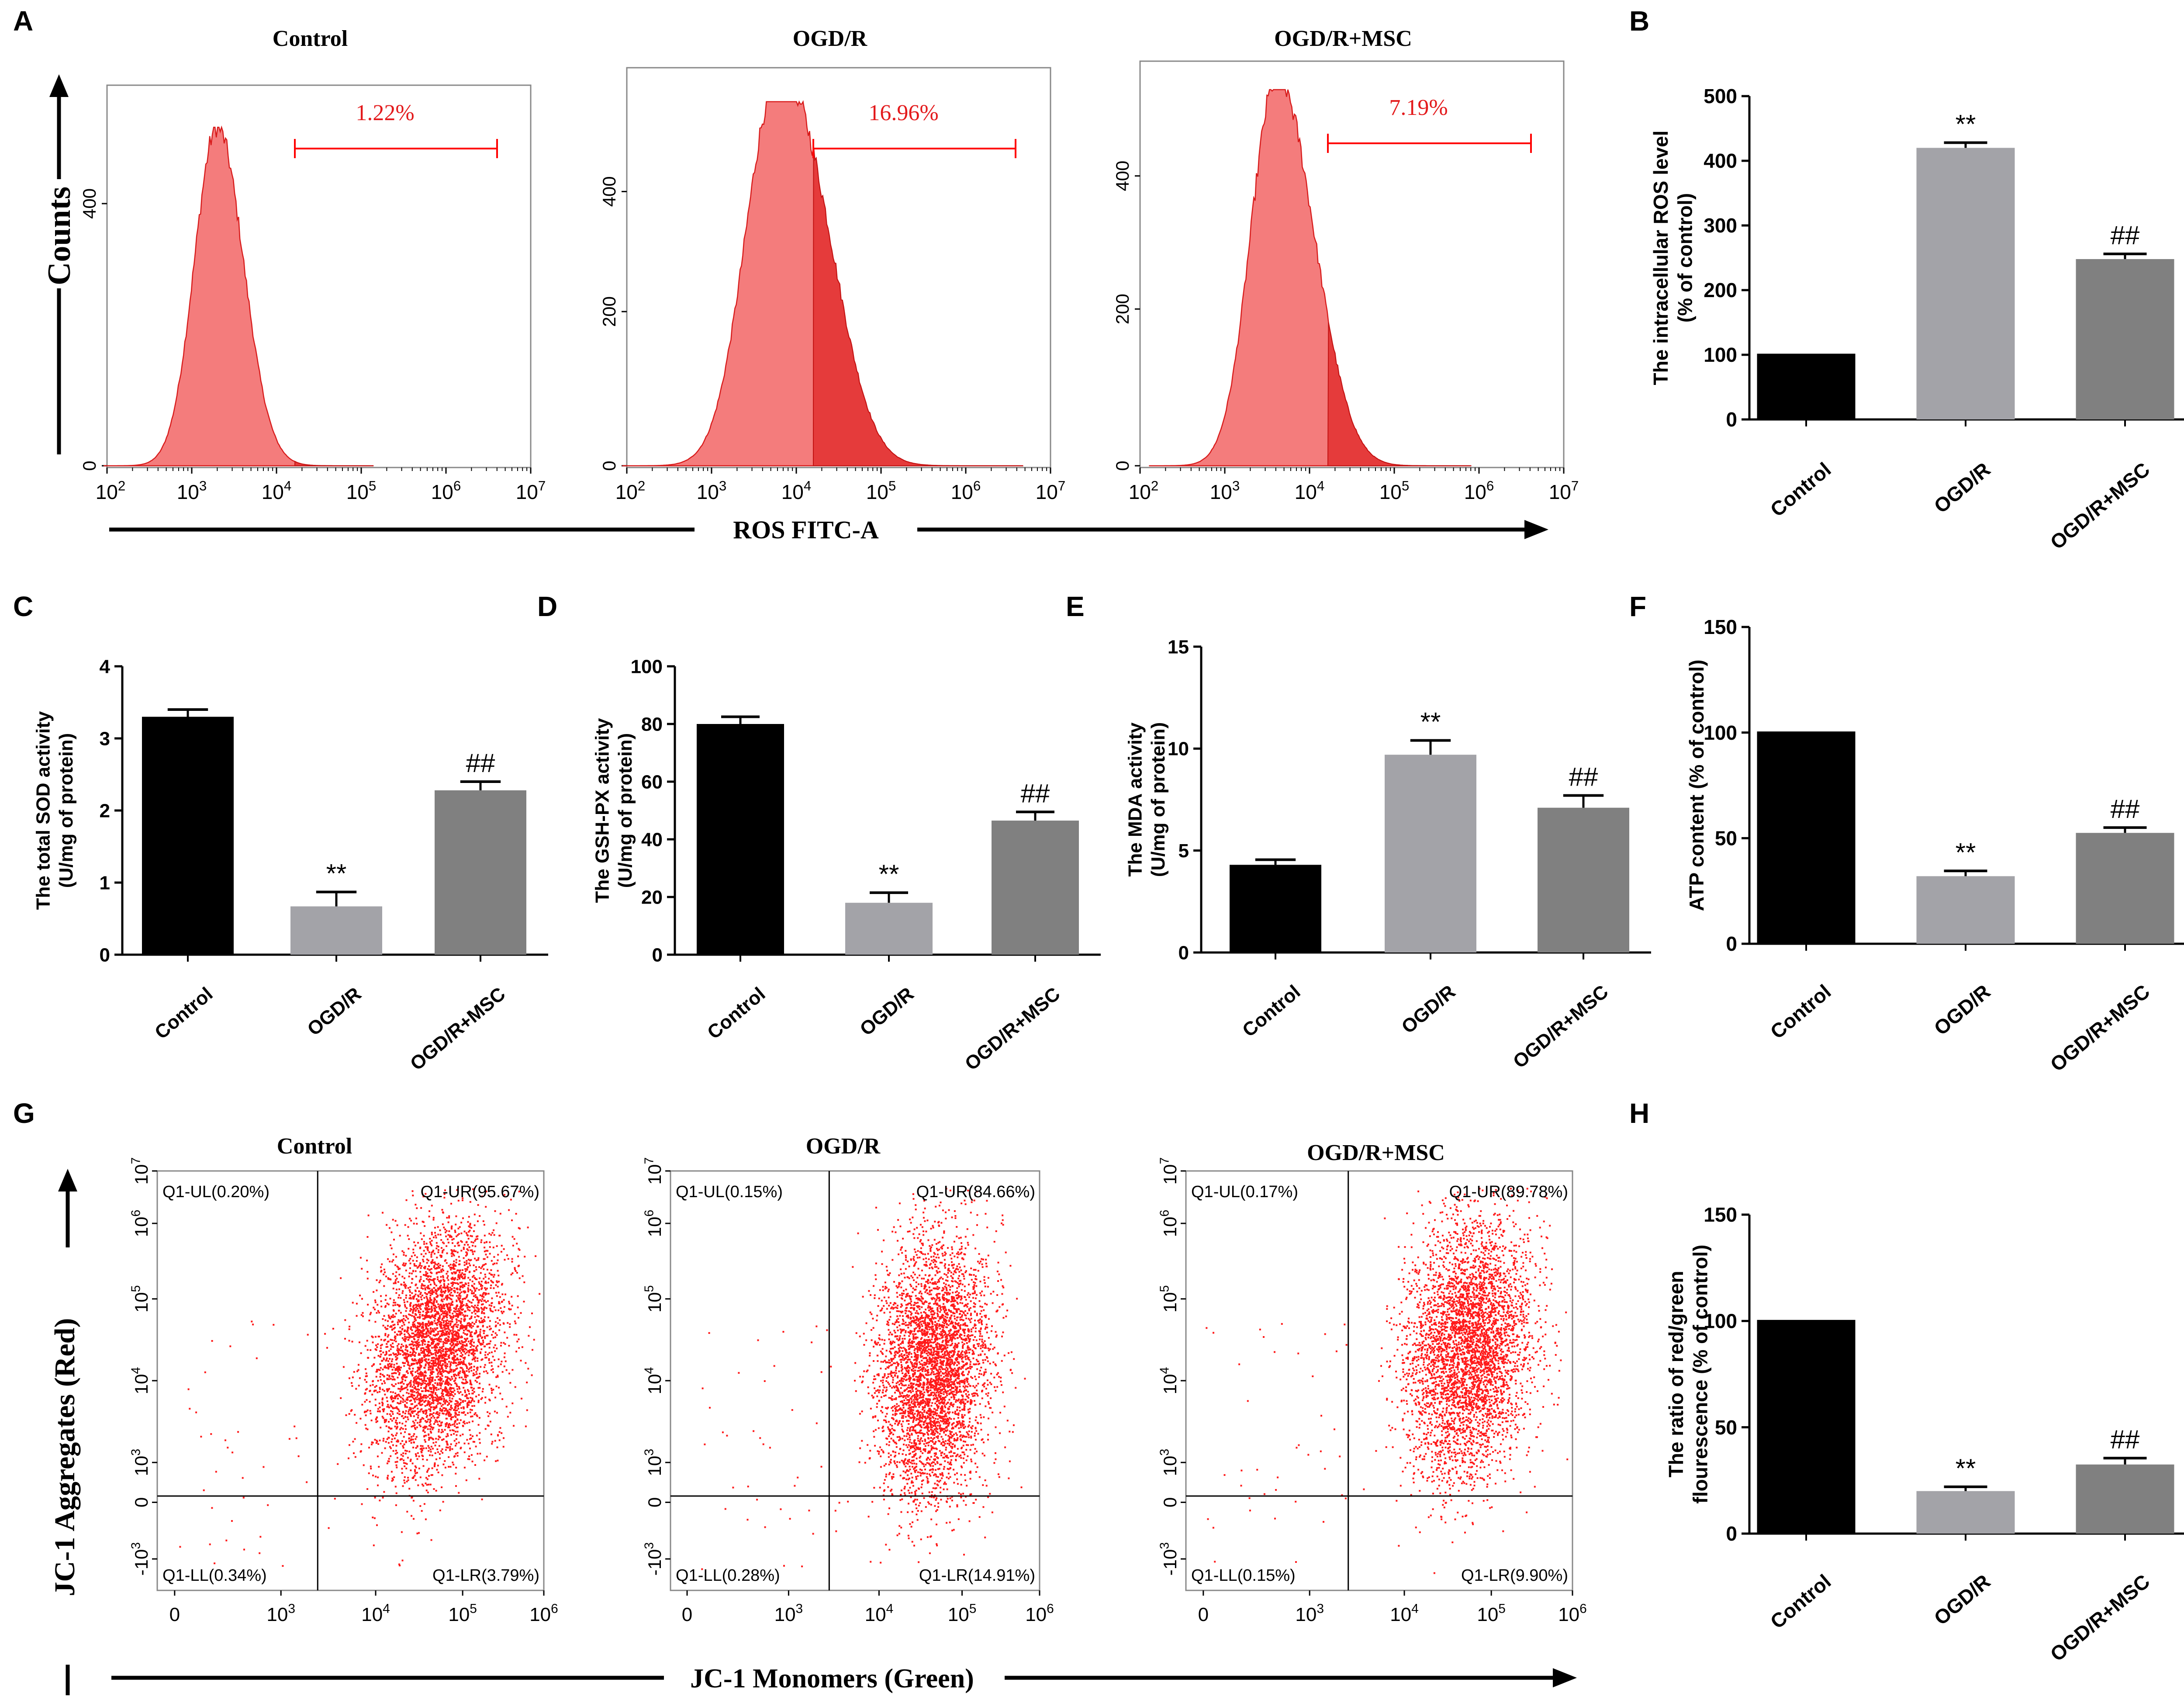 The image size is (2184, 1704). I want to click on histogram-gated-area, so click(1399, 394).